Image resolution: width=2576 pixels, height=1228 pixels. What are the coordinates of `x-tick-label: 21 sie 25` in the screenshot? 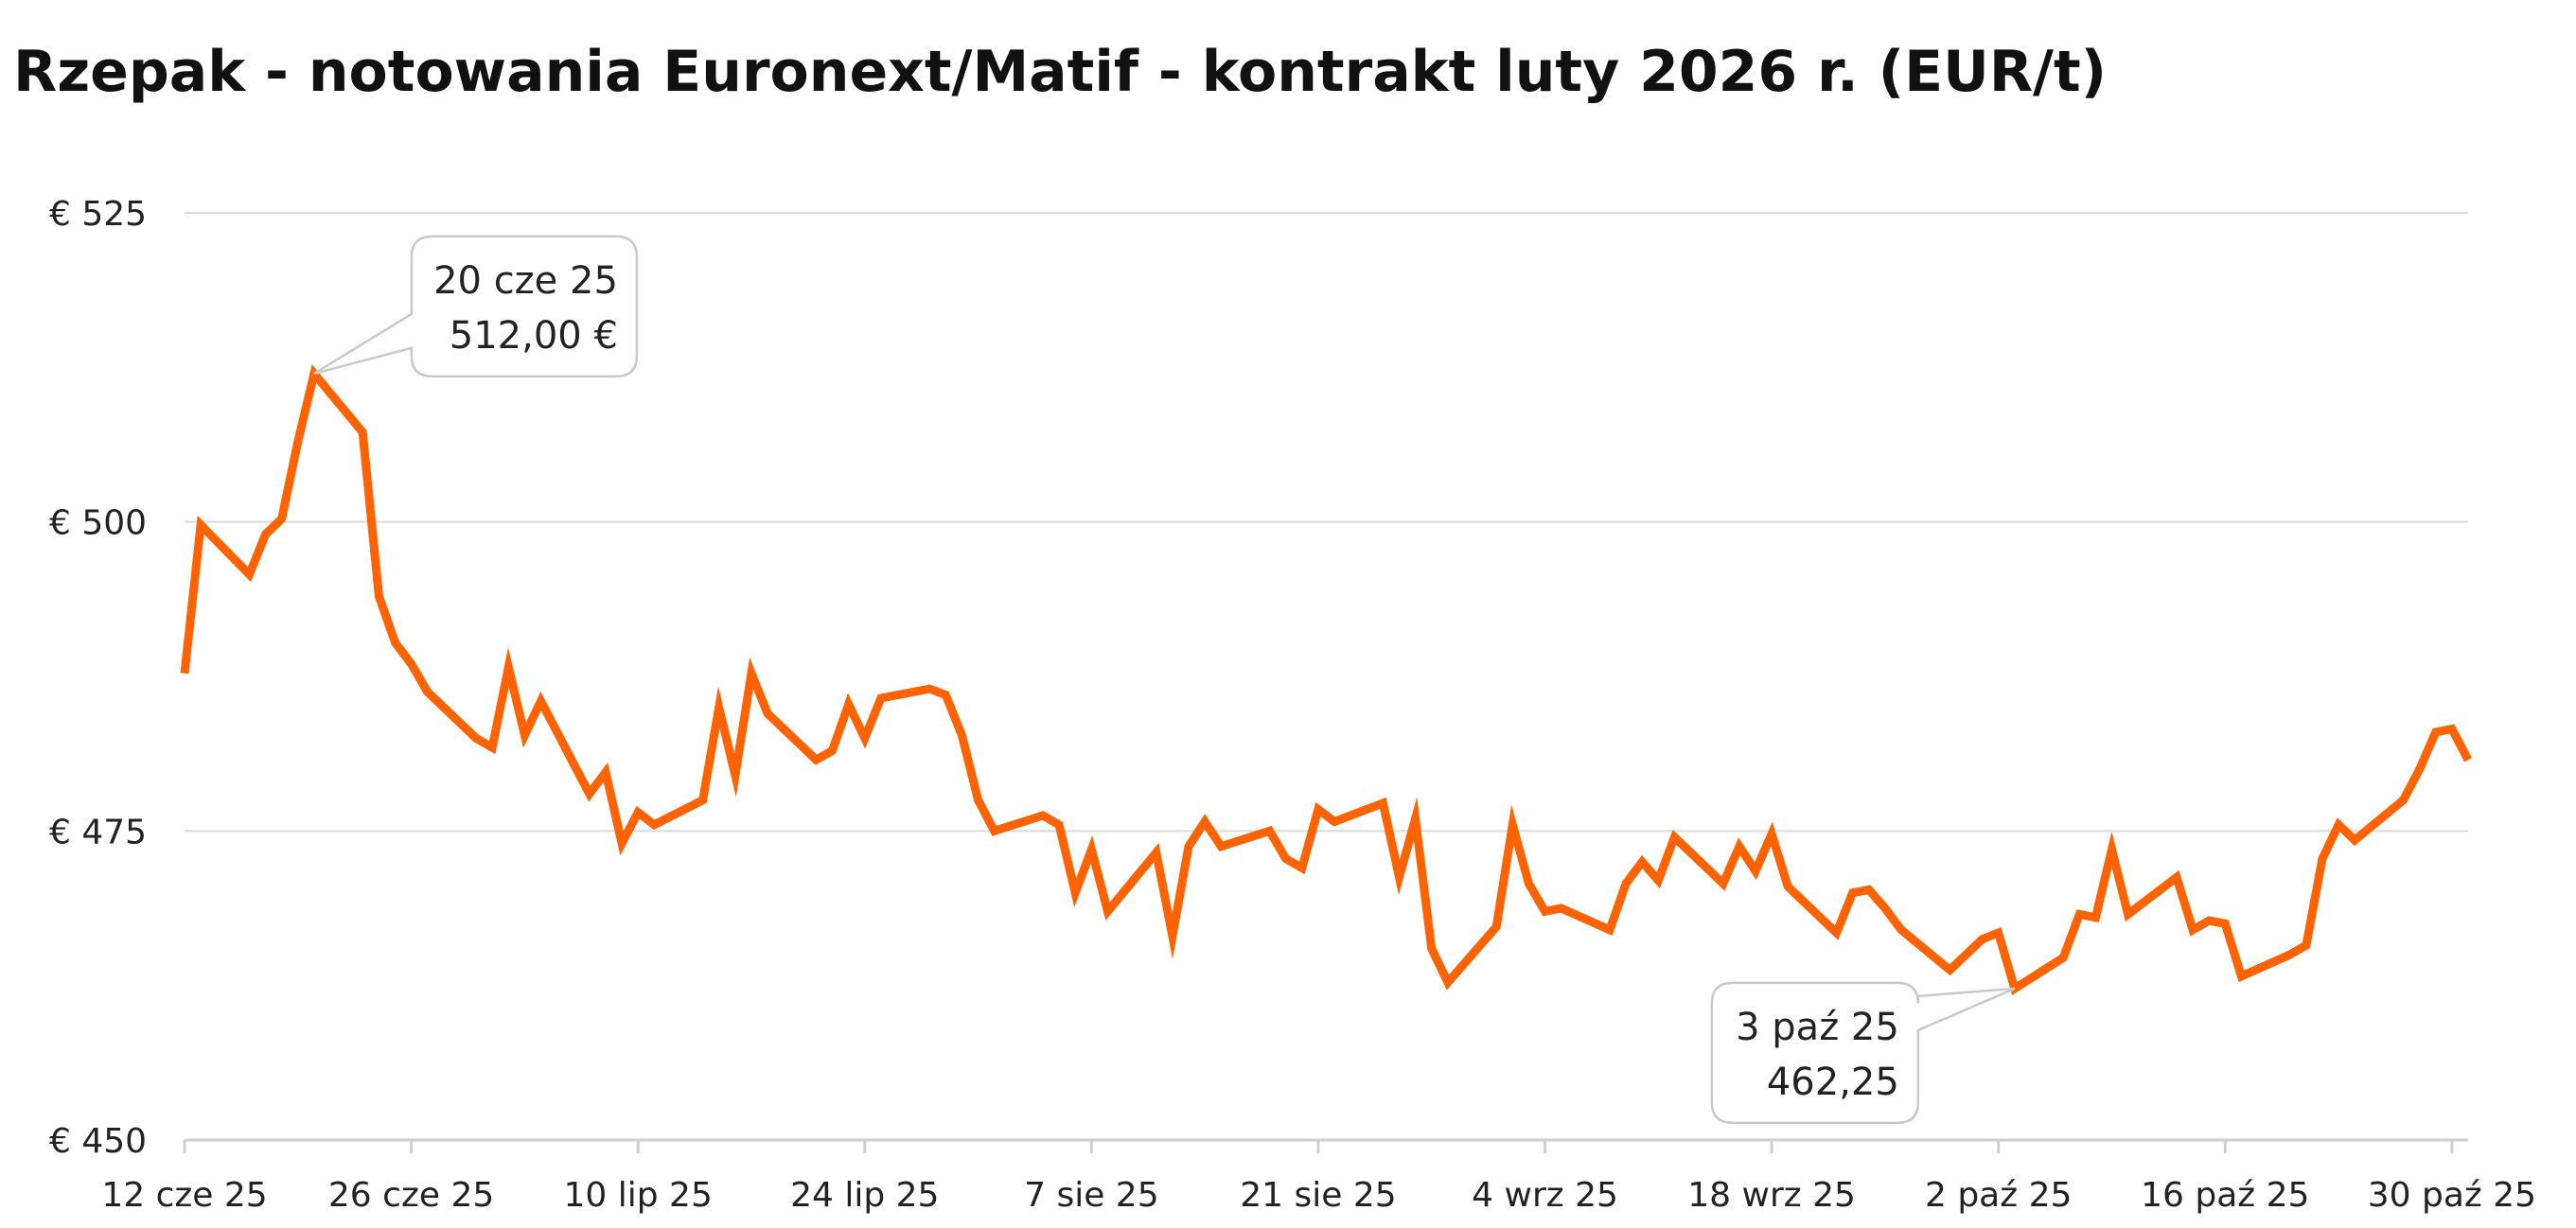 It's located at (1318, 1195).